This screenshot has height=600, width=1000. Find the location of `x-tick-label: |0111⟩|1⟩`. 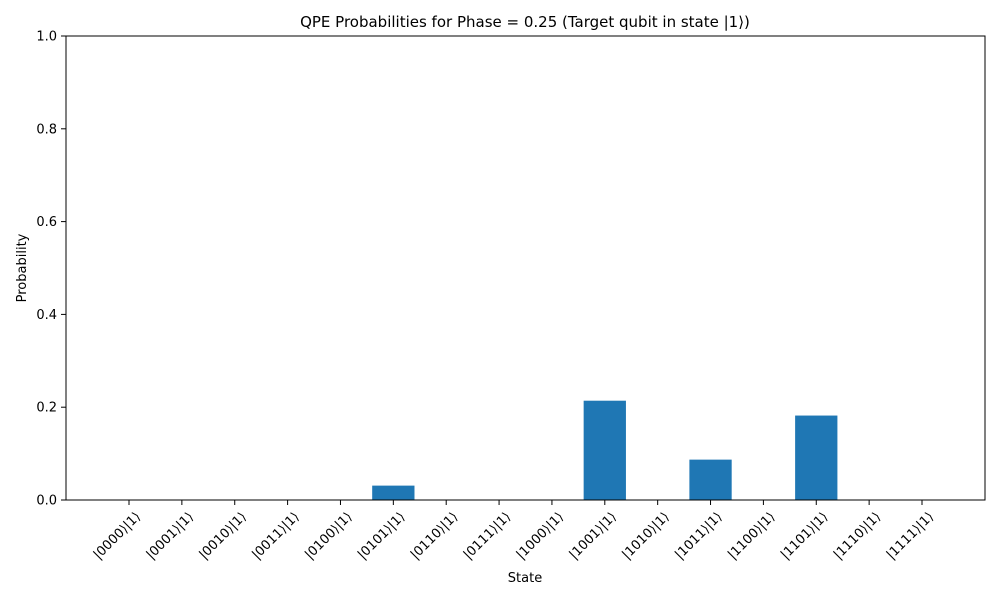

x-tick-label: |0111⟩|1⟩ is located at coordinates (487, 535).